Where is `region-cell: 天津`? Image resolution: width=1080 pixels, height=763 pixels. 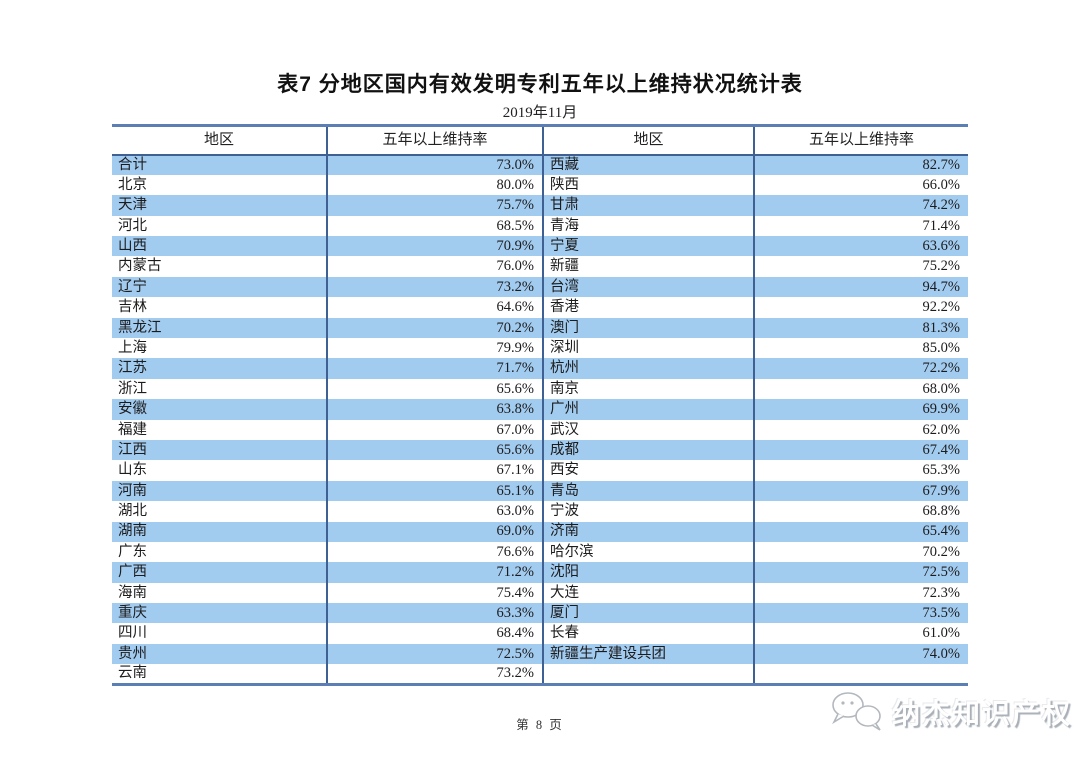
region-cell: 天津 is located at coordinates (219, 205).